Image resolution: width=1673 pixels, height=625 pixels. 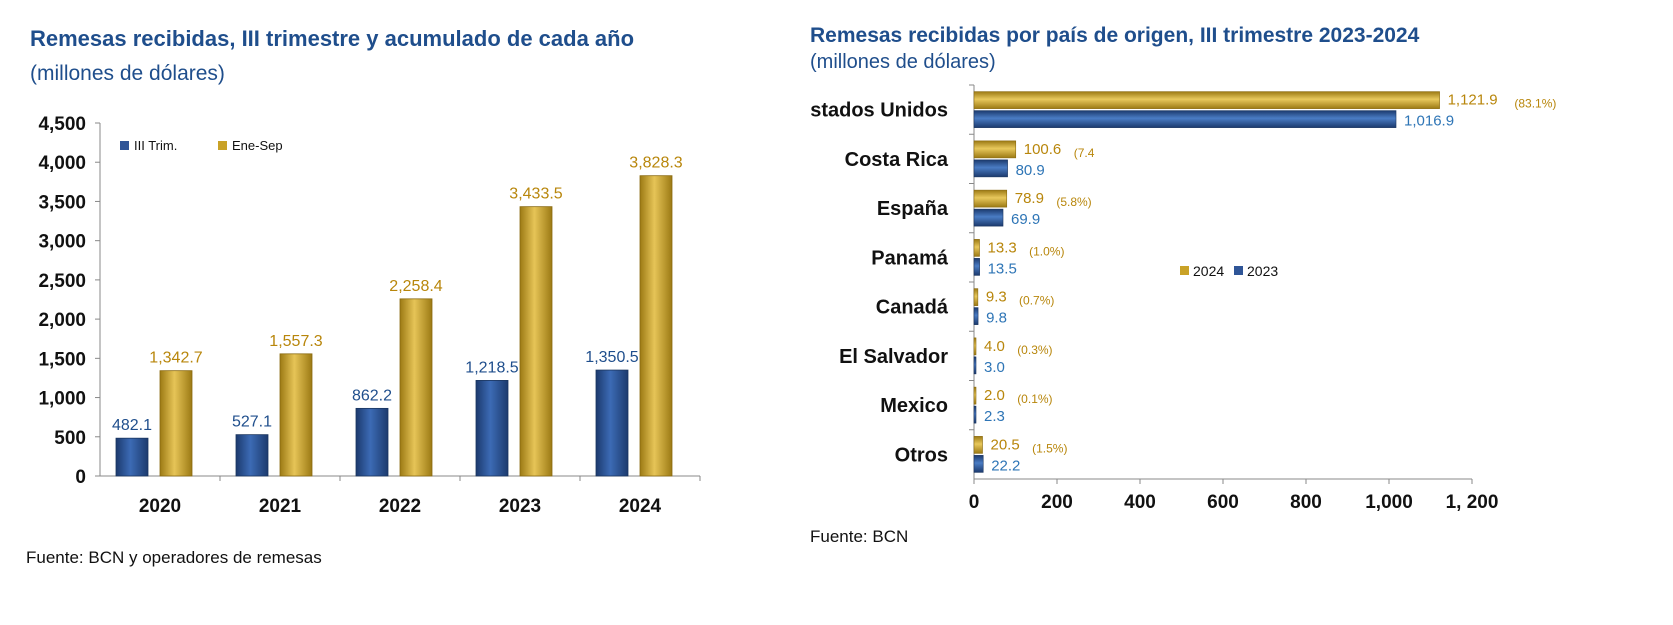 What do you see at coordinates (295, 341) in the screenshot?
I see `data-label: 1,557.3` at bounding box center [295, 341].